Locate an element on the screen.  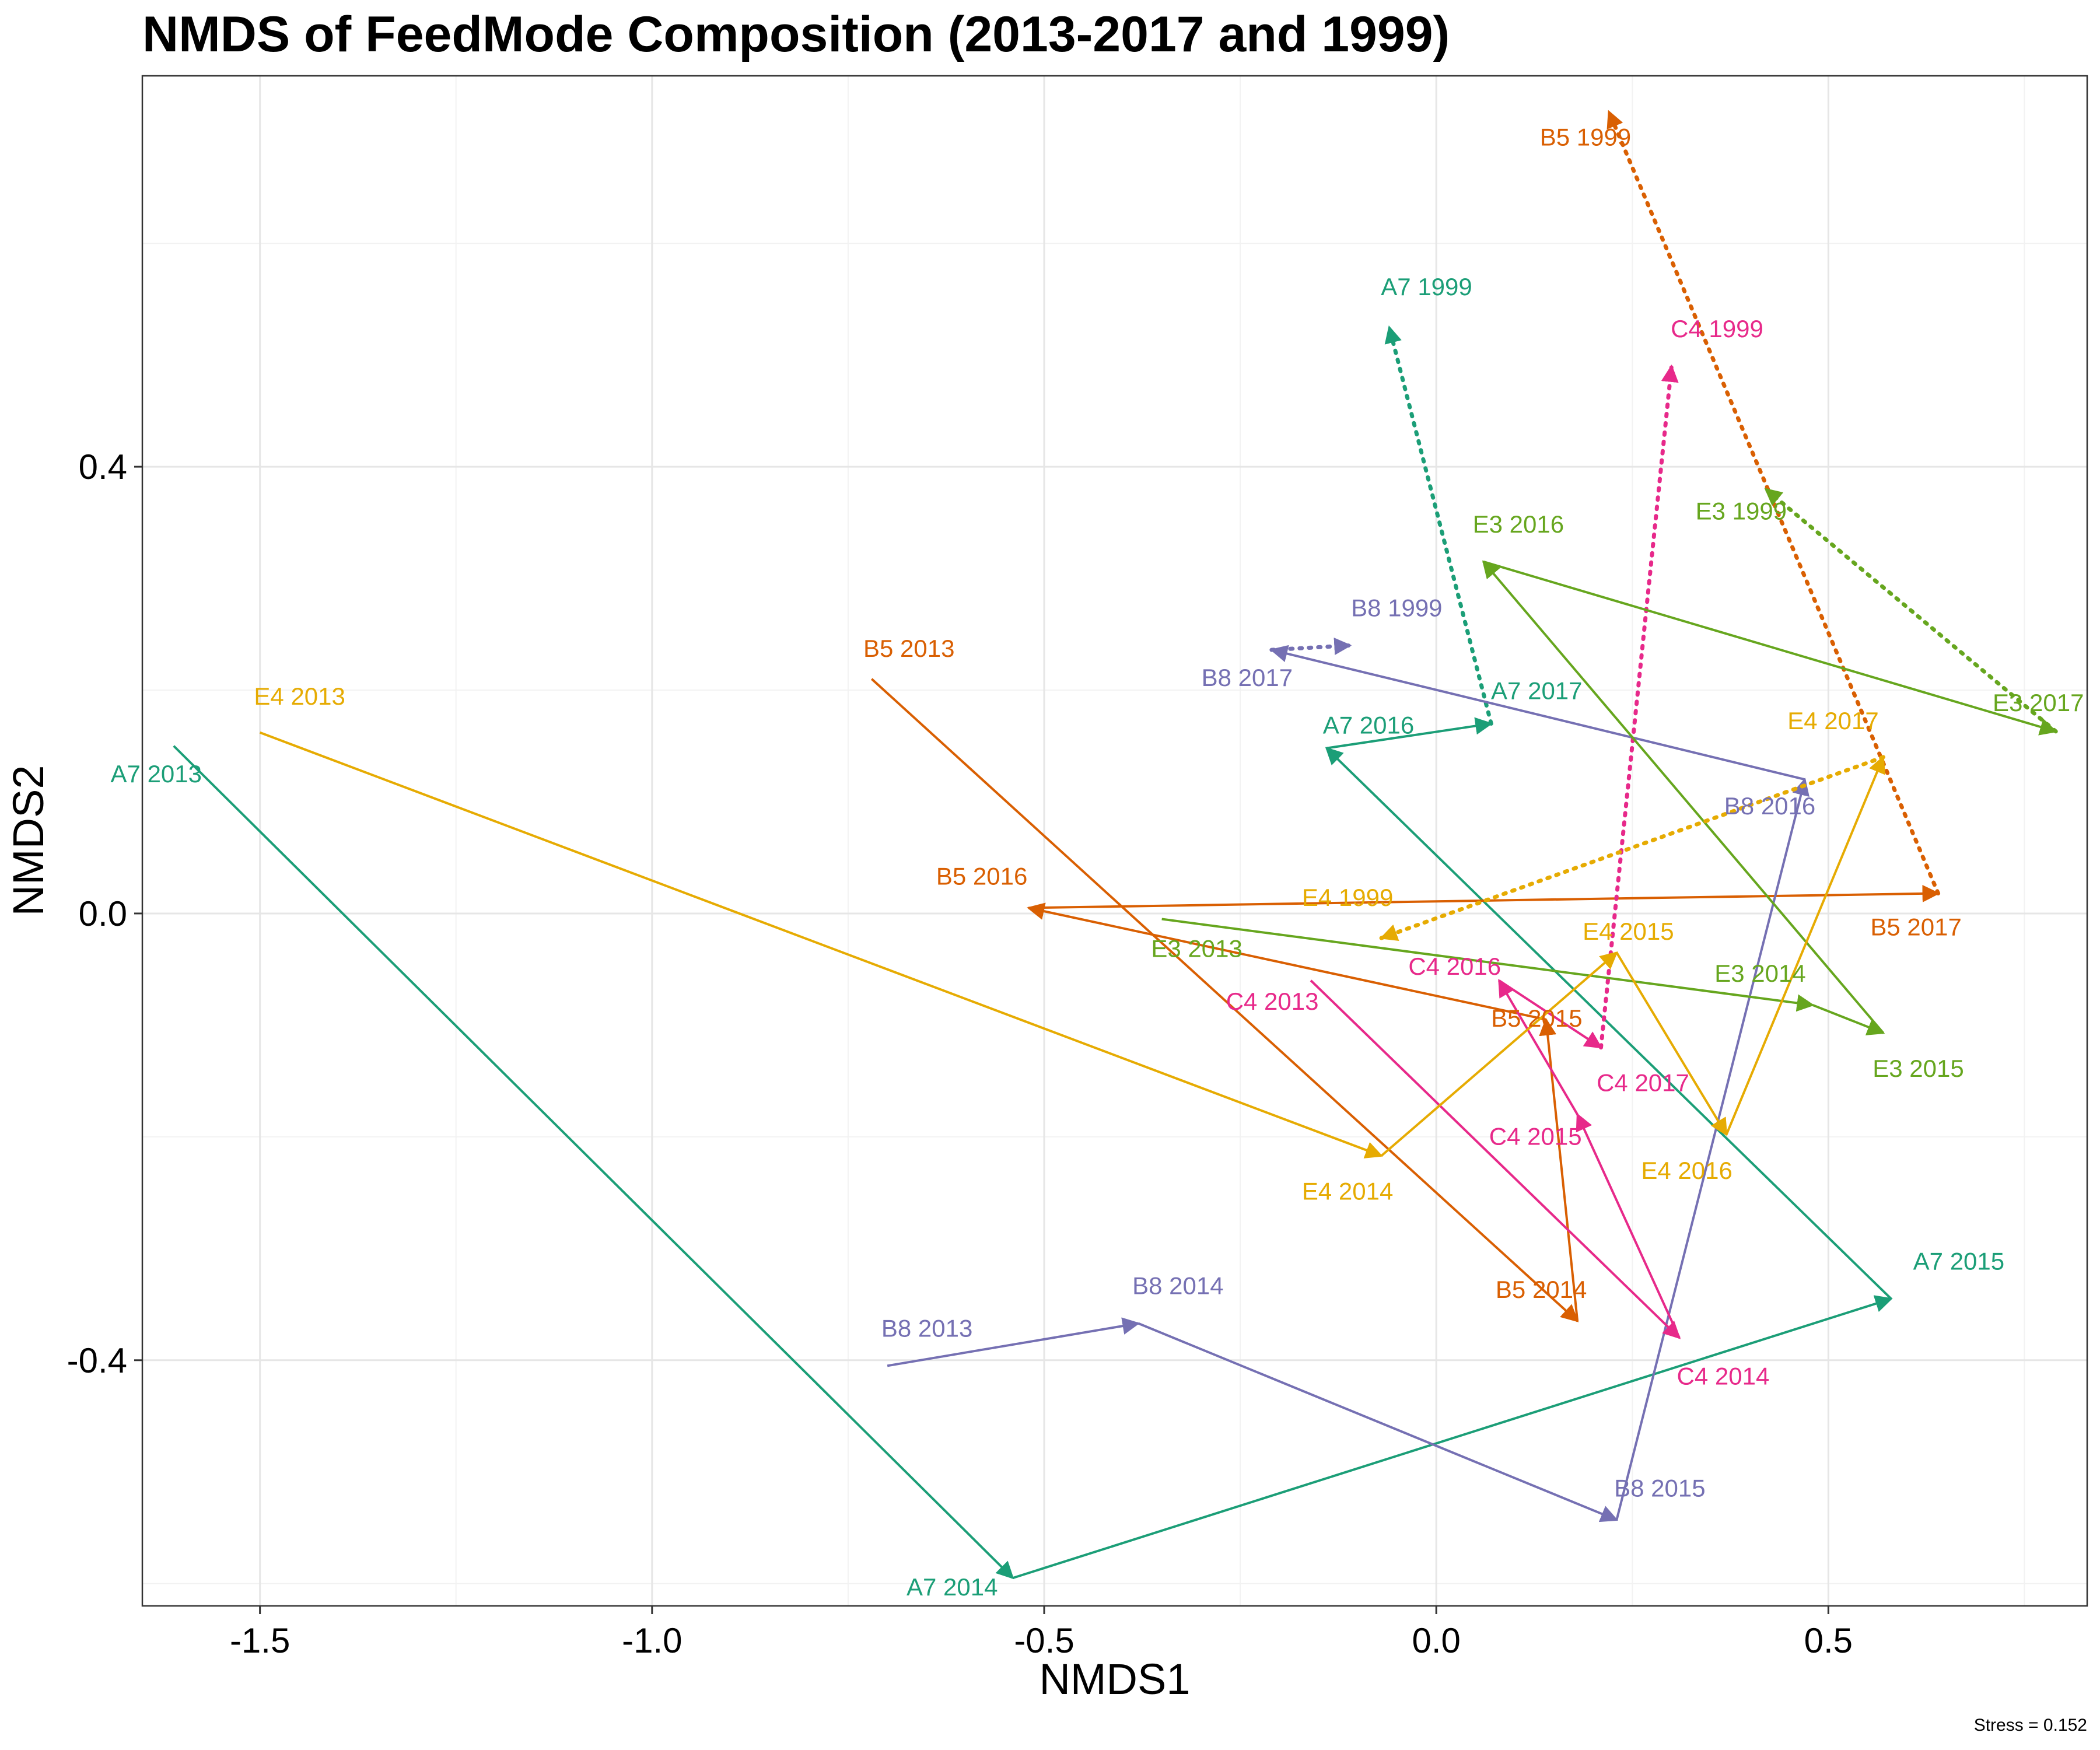
y-tick-label: 0.4 is located at coordinates (103, 467).